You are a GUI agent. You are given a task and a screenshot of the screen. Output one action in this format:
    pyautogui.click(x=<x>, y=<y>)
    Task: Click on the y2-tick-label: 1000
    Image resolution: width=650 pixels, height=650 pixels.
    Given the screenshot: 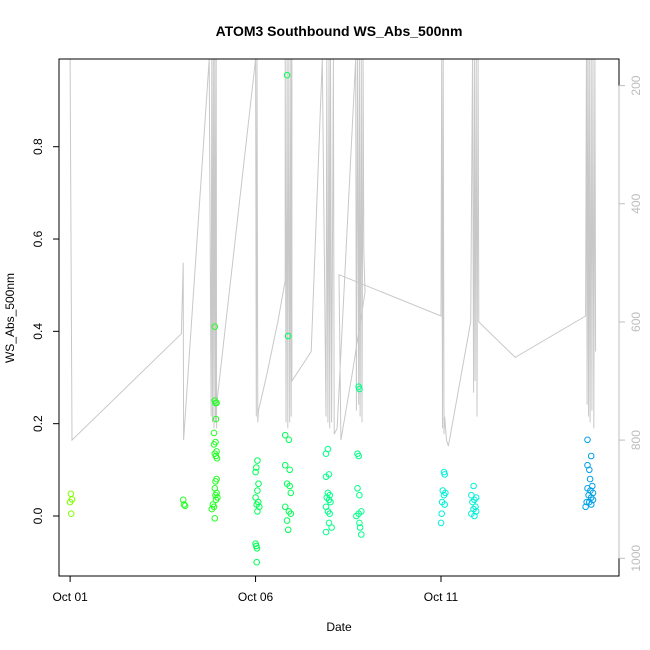 What is the action you would take?
    pyautogui.click(x=636, y=558)
    